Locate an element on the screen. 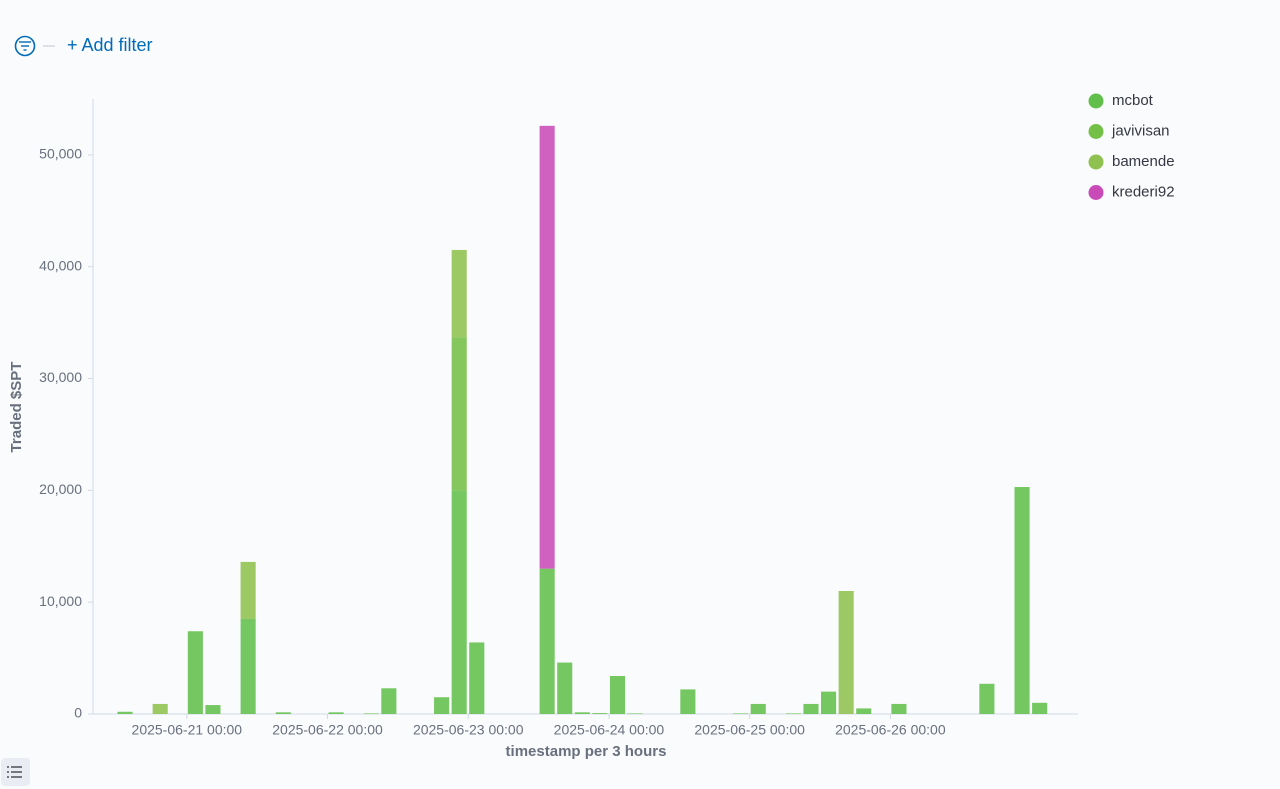 Image resolution: width=1280 pixels, height=789 pixels. x-tick-label: 2025-06-23 00:00 is located at coordinates (468, 730).